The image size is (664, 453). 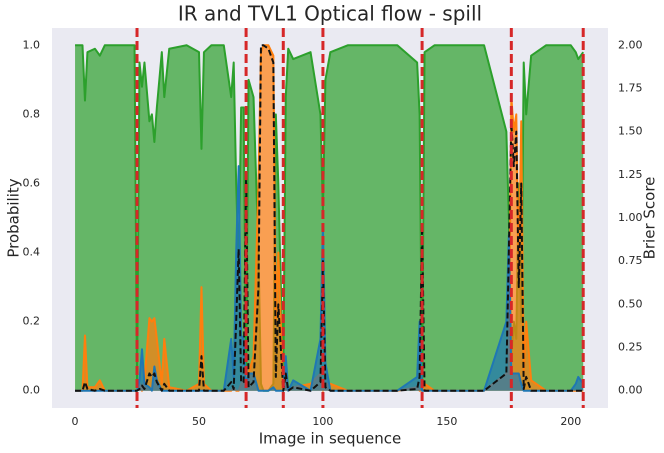 I want to click on x-tick-label: 0, so click(x=75, y=421).